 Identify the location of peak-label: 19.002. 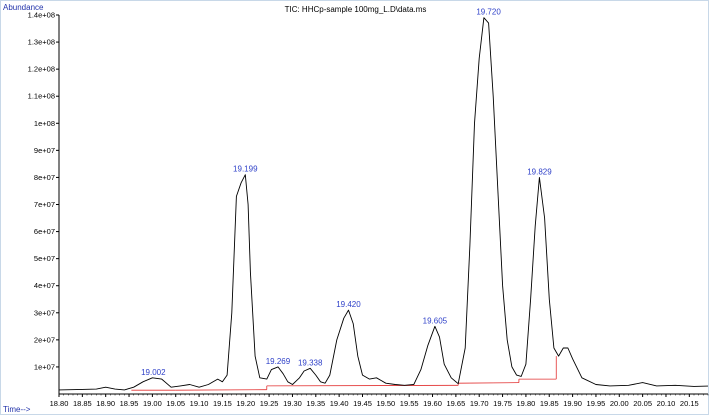
(153, 372).